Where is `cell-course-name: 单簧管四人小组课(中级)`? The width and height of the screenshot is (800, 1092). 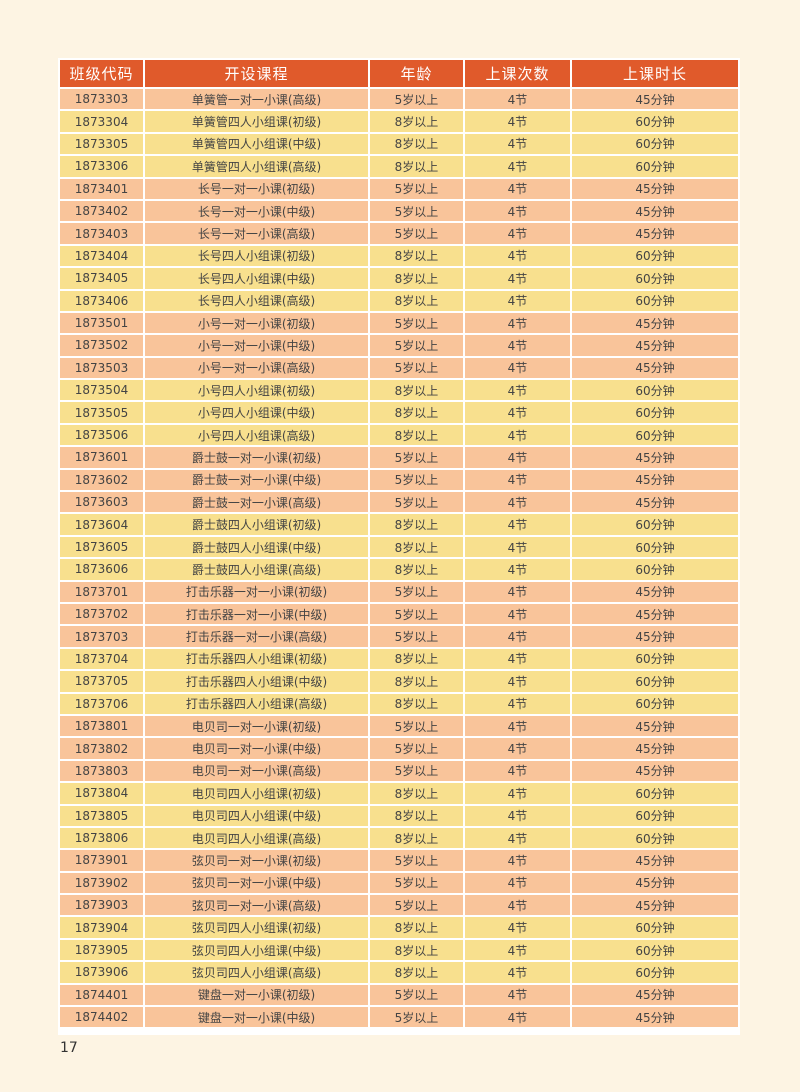
cell-course-name: 单簧管四人小组课(中级) is located at coordinates (256, 144).